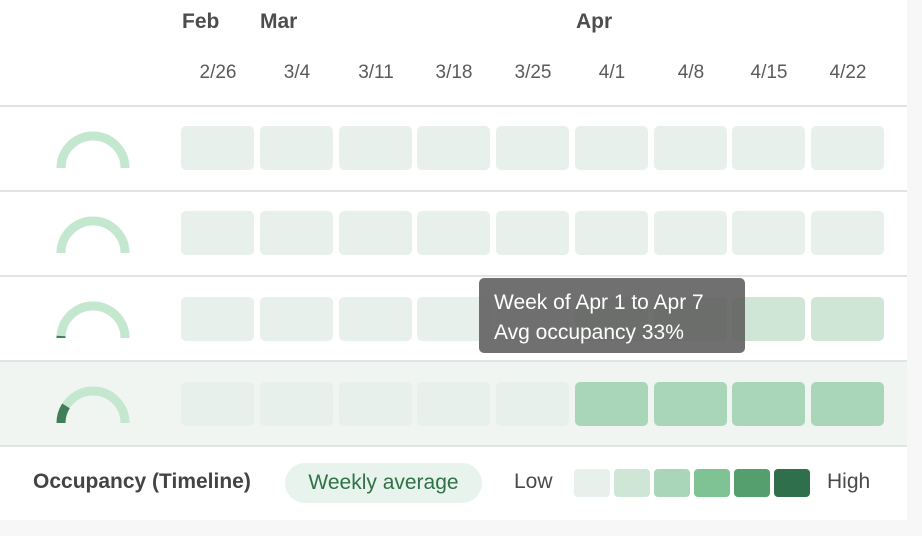 Image resolution: width=922 pixels, height=536 pixels. What do you see at coordinates (63, 413) in the screenshot?
I see `gauge-fill` at bounding box center [63, 413].